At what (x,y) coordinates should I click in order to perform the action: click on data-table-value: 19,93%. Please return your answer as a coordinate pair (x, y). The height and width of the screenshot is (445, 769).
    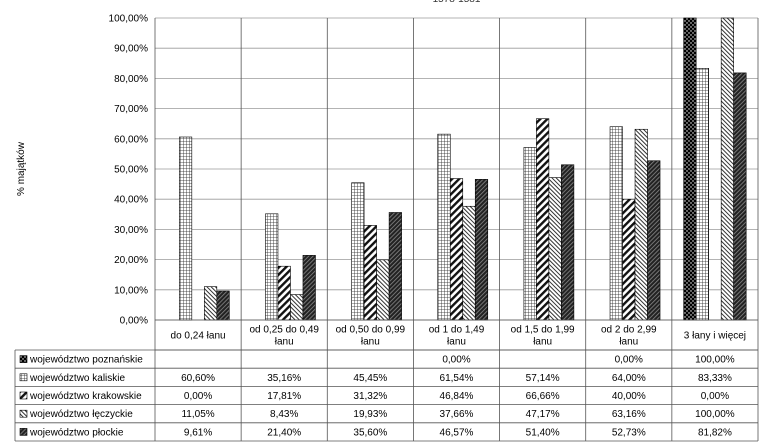
    Looking at the image, I should click on (370, 414).